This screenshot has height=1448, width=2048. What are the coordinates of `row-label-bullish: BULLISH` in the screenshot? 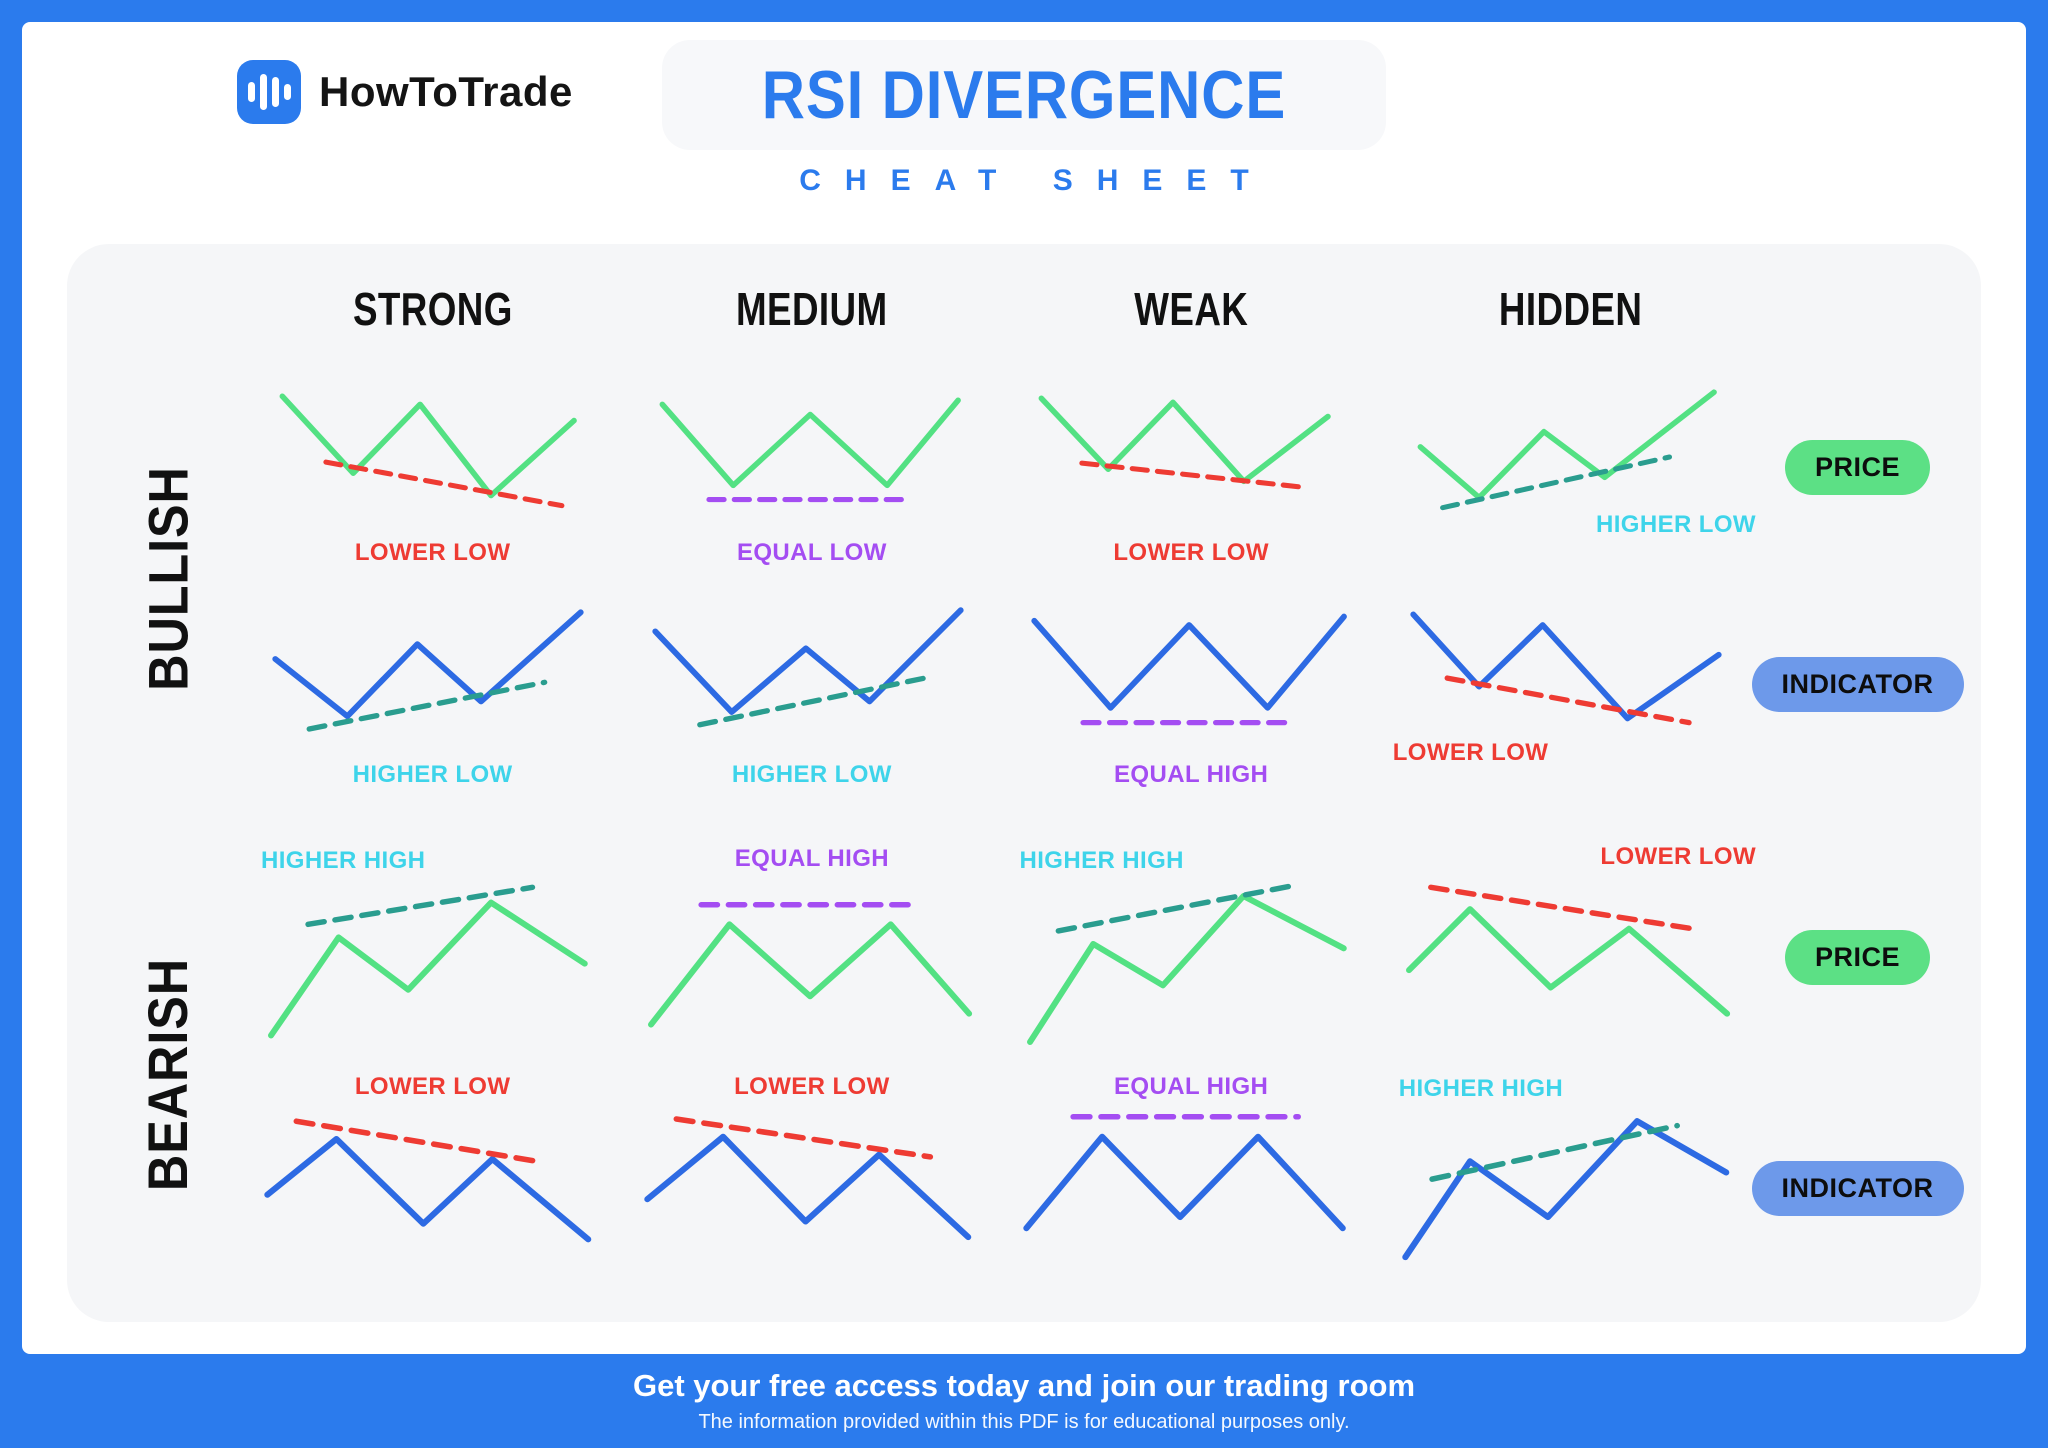 It's located at (168, 578).